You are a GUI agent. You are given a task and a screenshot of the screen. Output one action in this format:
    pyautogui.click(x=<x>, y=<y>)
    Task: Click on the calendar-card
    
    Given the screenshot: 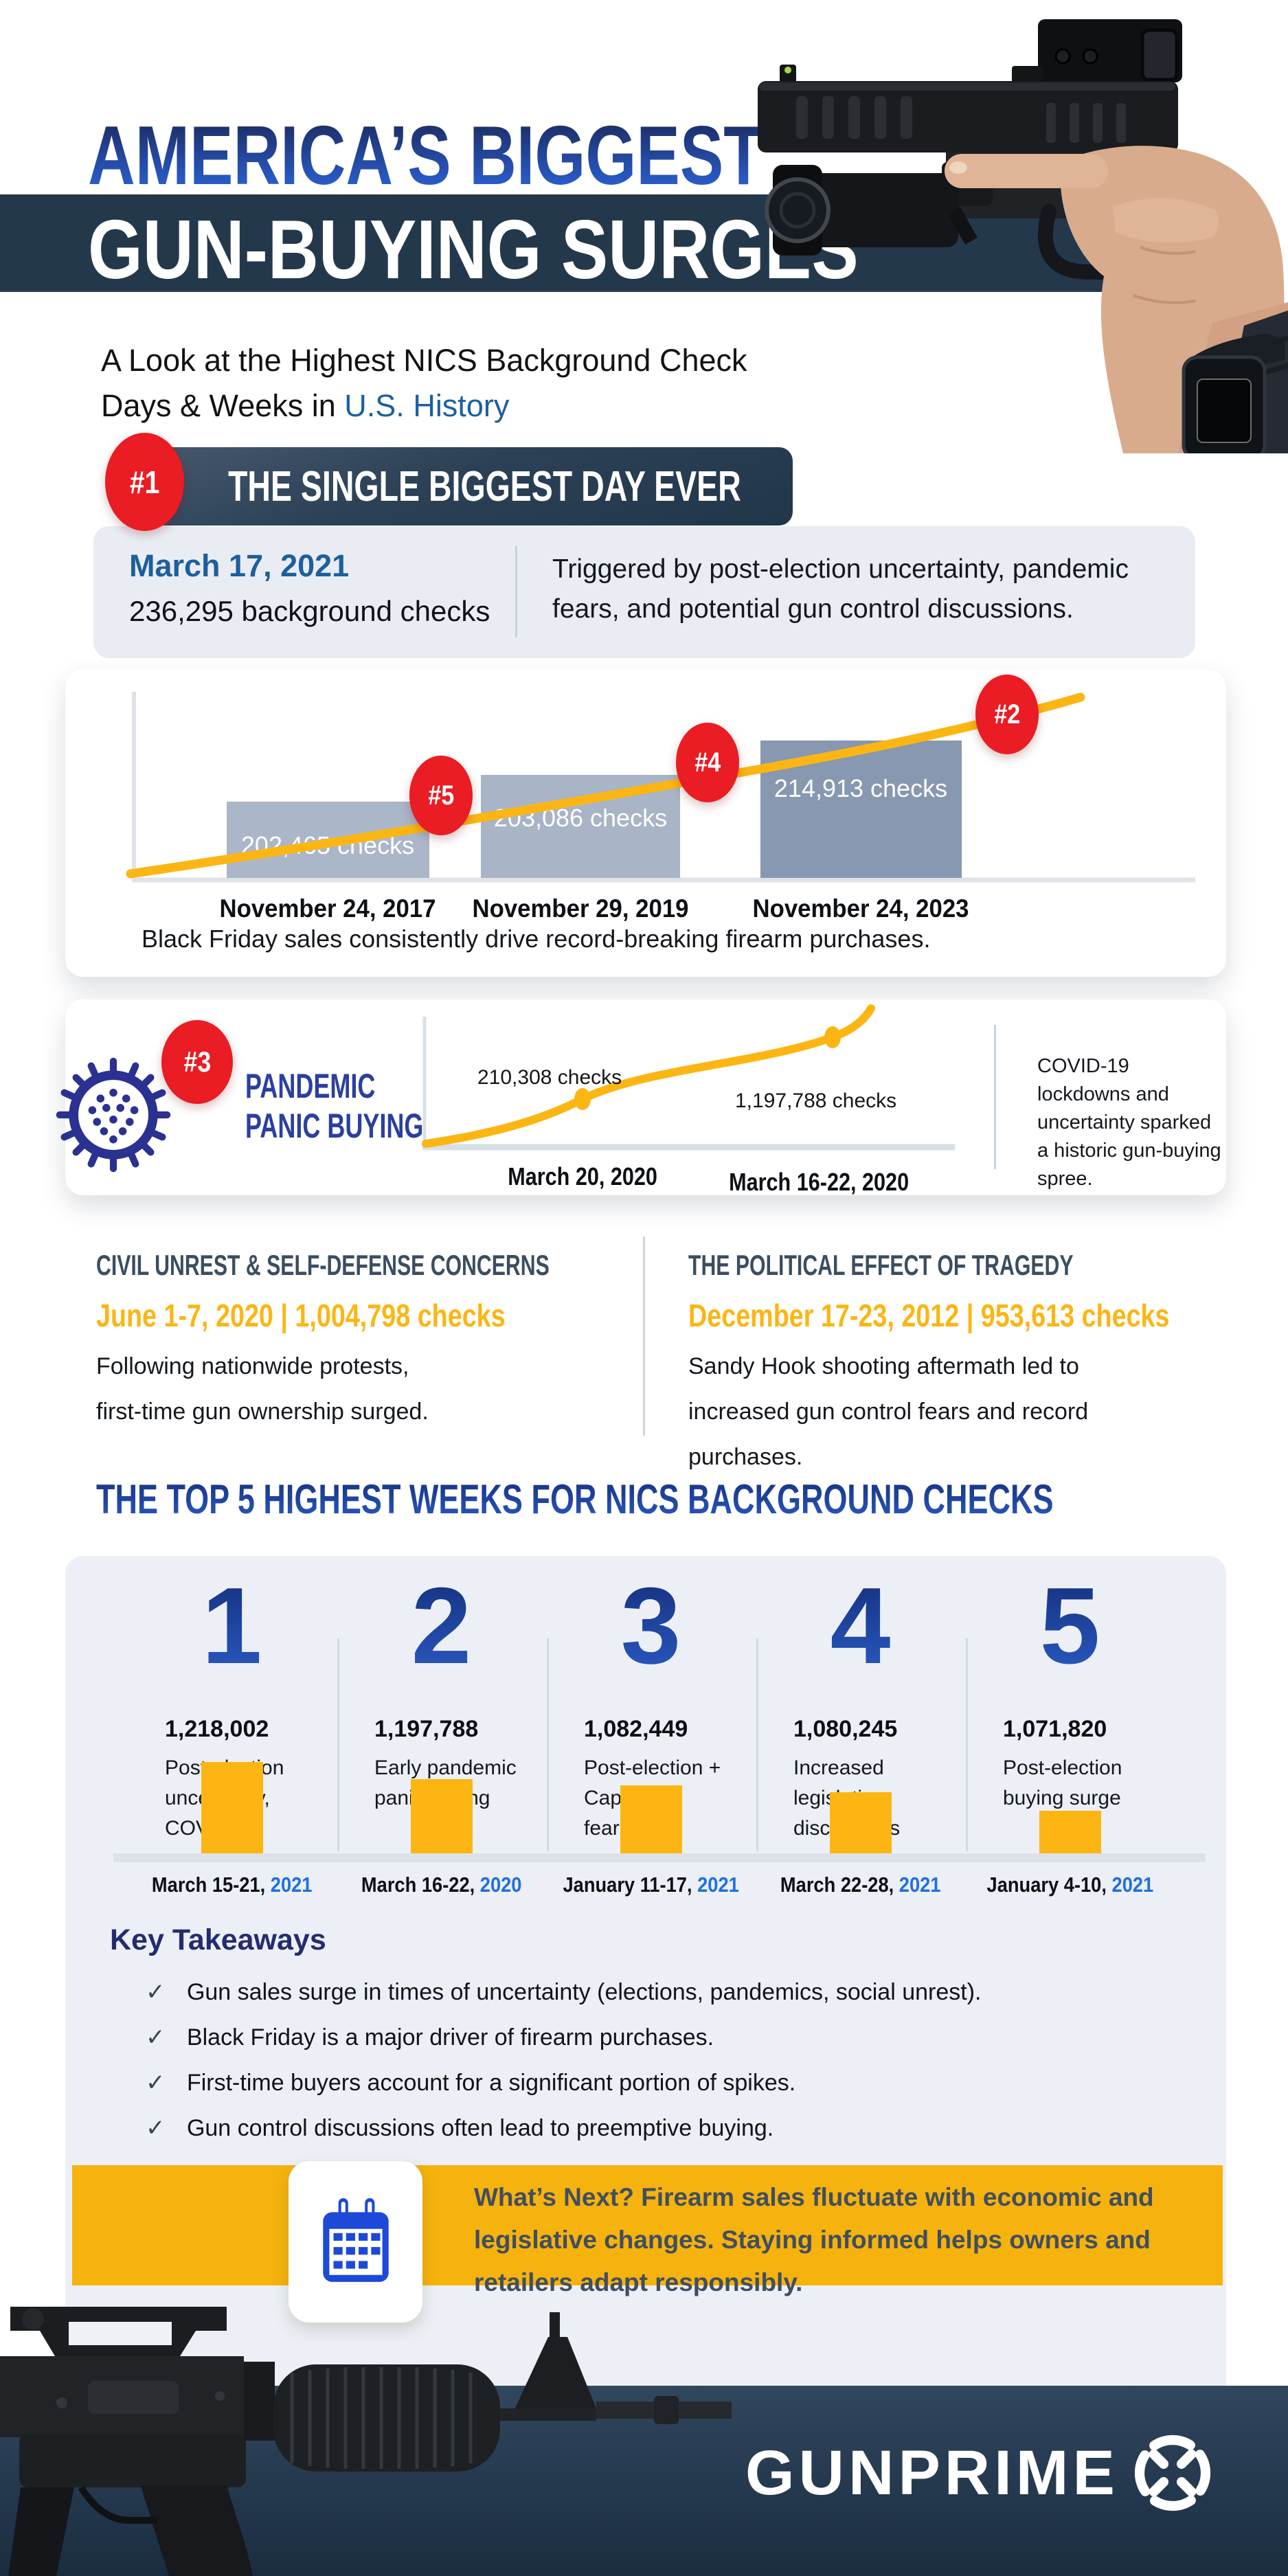 What is the action you would take?
    pyautogui.click(x=355, y=2242)
    